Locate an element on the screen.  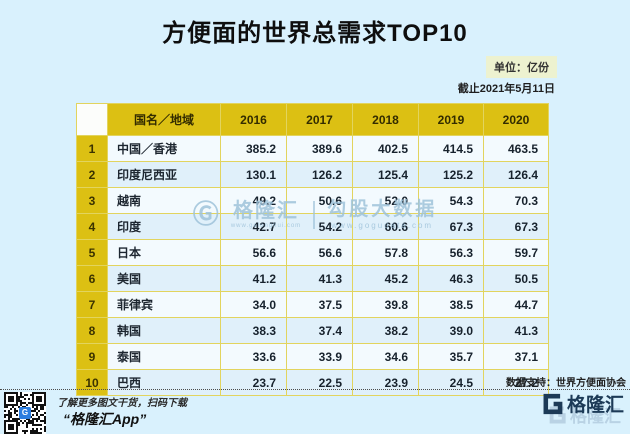
footer-divider is located at coordinates (315, 389).